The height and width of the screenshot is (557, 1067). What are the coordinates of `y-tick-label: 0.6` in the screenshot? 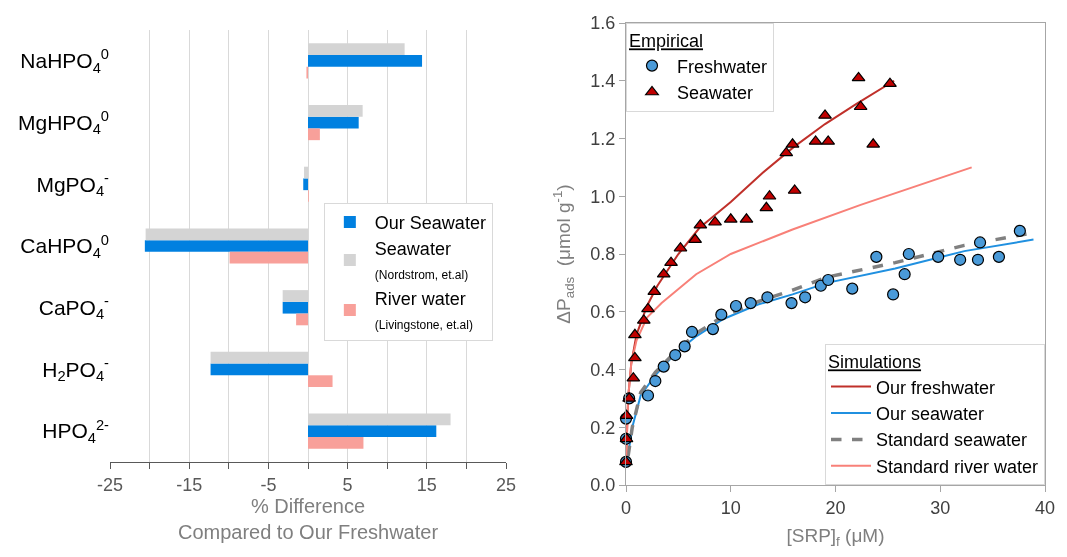 It's located at (603, 312).